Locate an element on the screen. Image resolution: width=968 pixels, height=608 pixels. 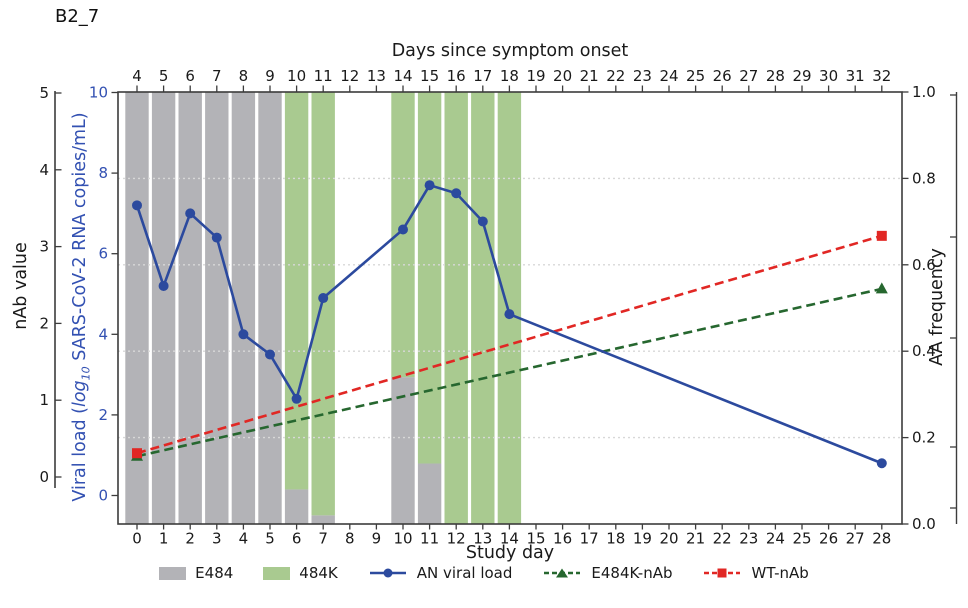
svg-text: 31 is located at coordinates (855, 76).